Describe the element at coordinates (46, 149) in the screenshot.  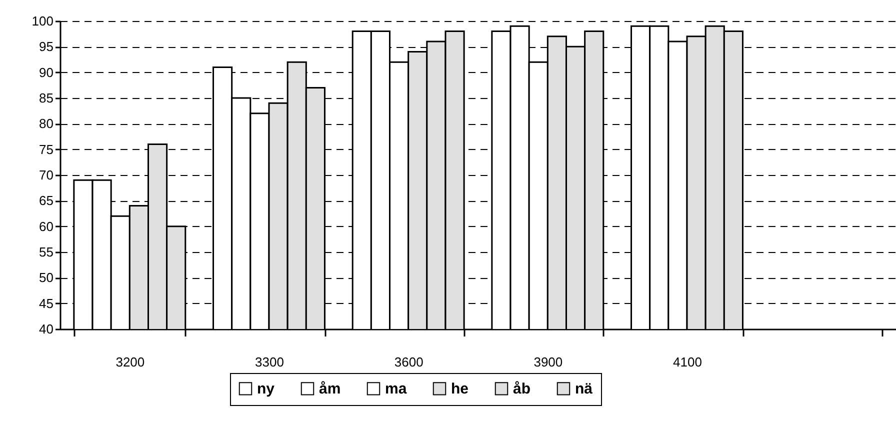
I see `y-tick-label: 75` at that location.